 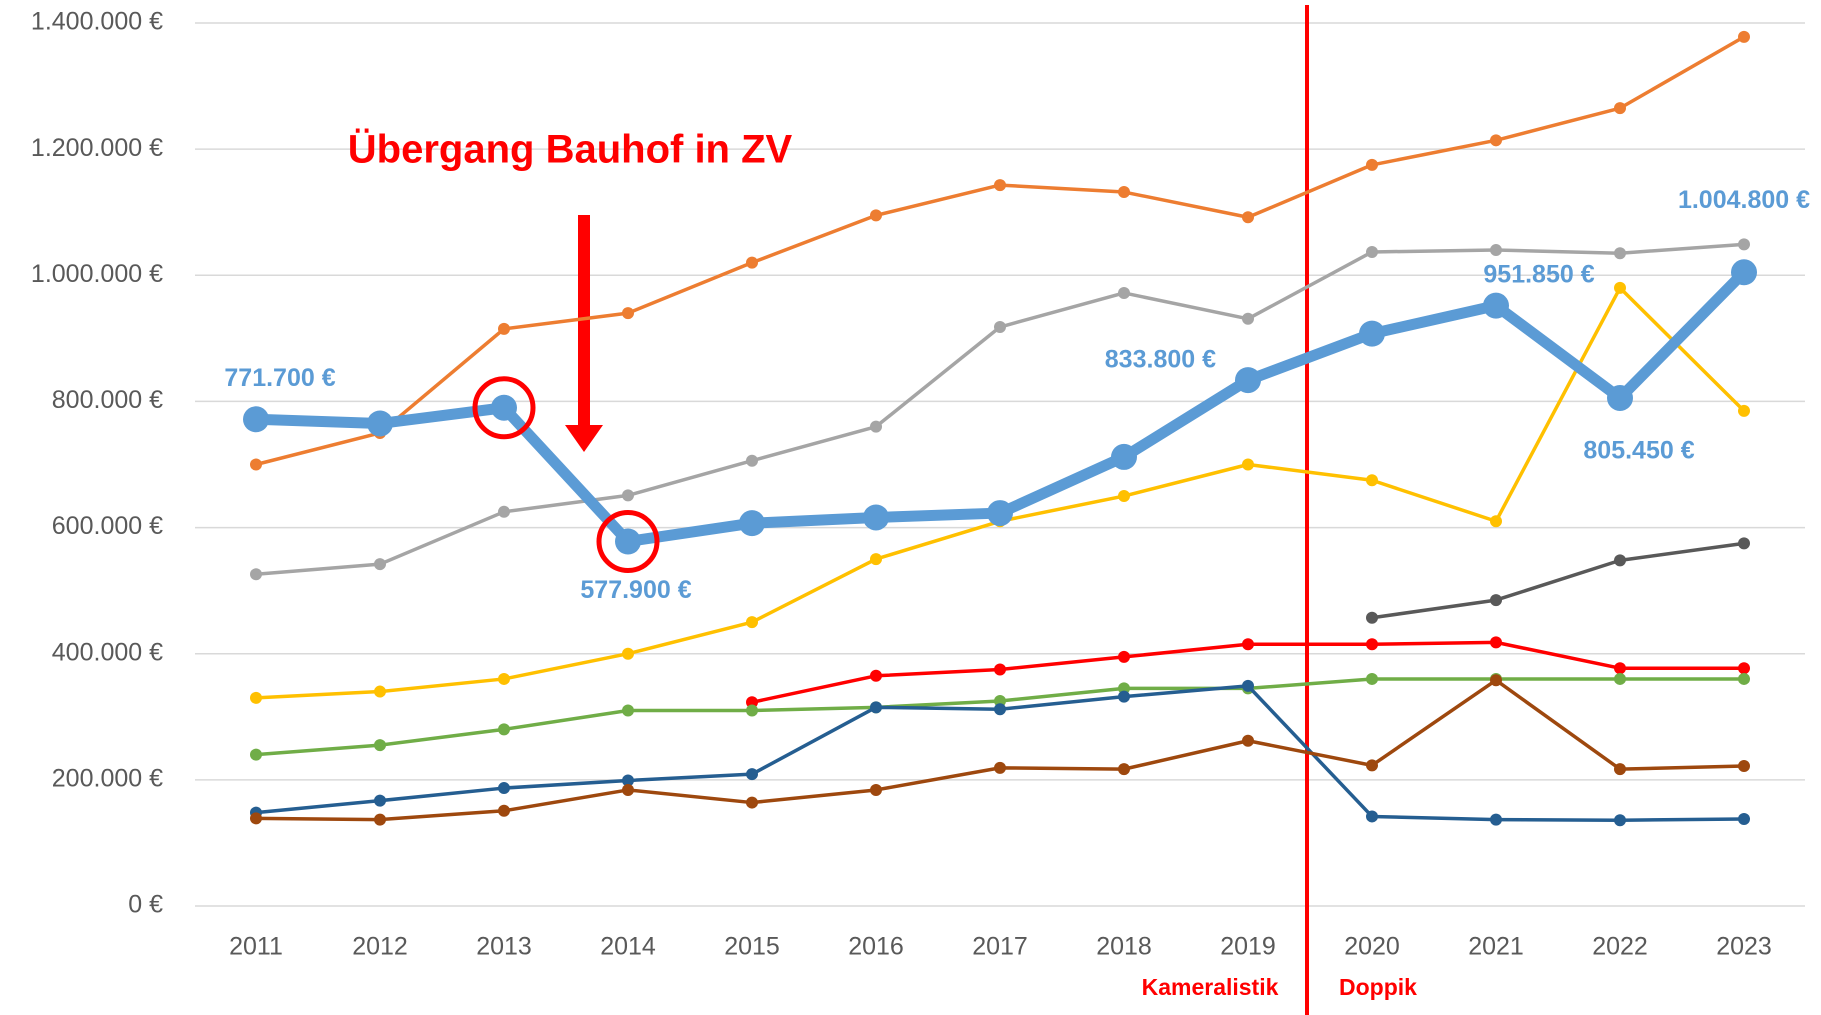 What do you see at coordinates (1620, 947) in the screenshot?
I see `x-tick-label: 2022` at bounding box center [1620, 947].